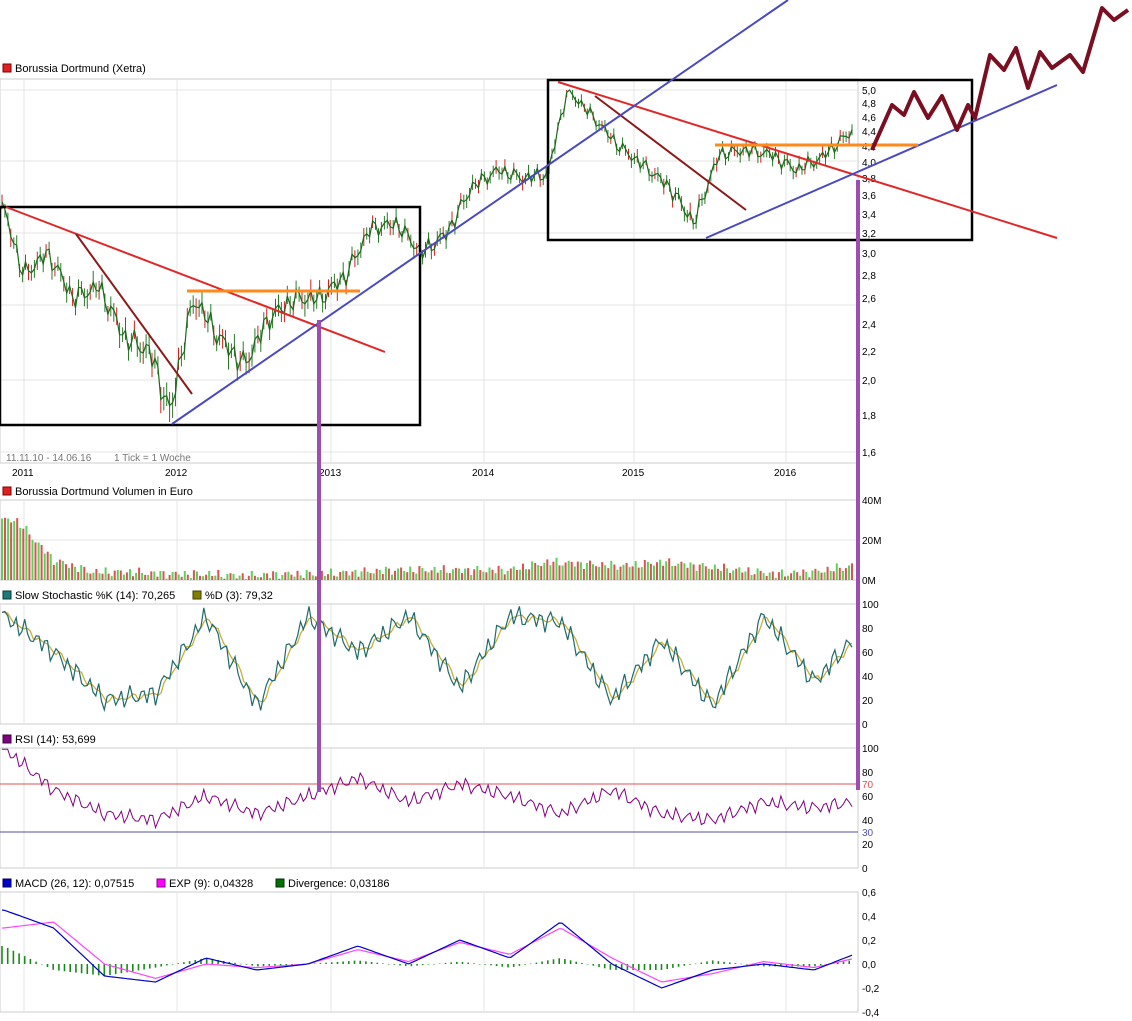 The image size is (1132, 1021). I want to click on legend-swatch-price, so click(7, 68).